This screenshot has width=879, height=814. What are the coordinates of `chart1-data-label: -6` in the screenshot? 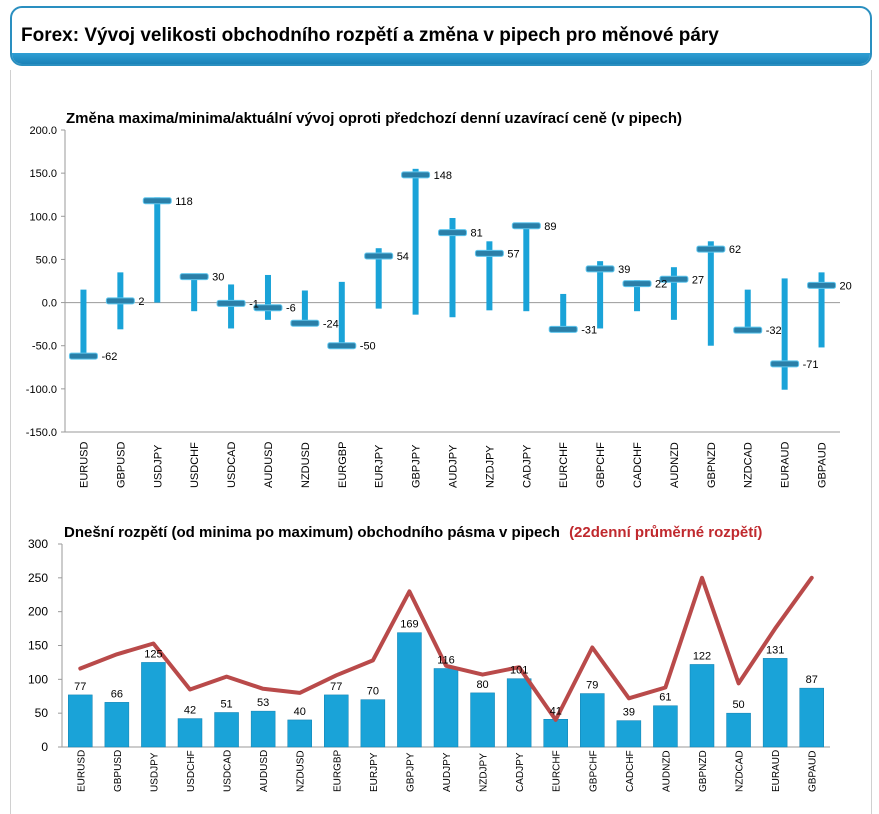 It's located at (291, 309).